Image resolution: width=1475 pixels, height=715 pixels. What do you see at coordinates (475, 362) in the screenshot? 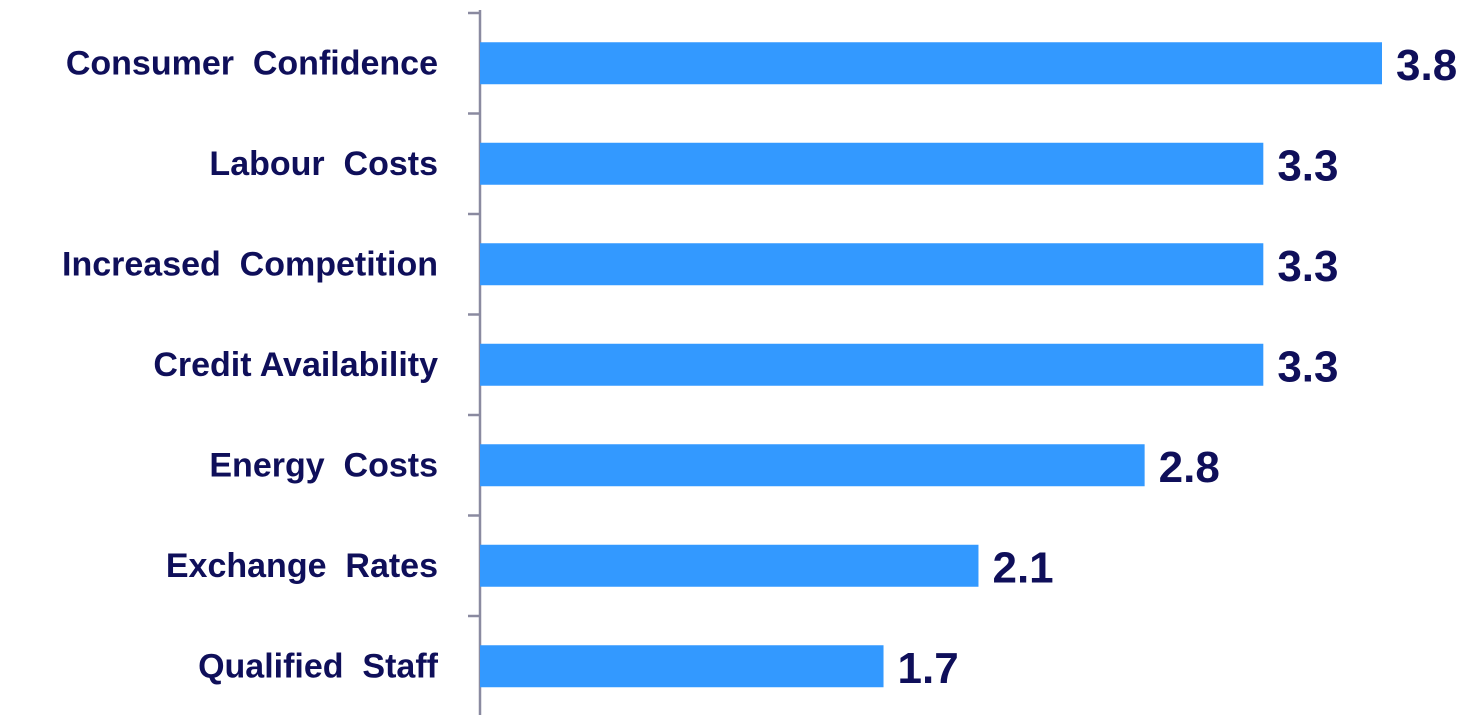
I see `category-axis` at bounding box center [475, 362].